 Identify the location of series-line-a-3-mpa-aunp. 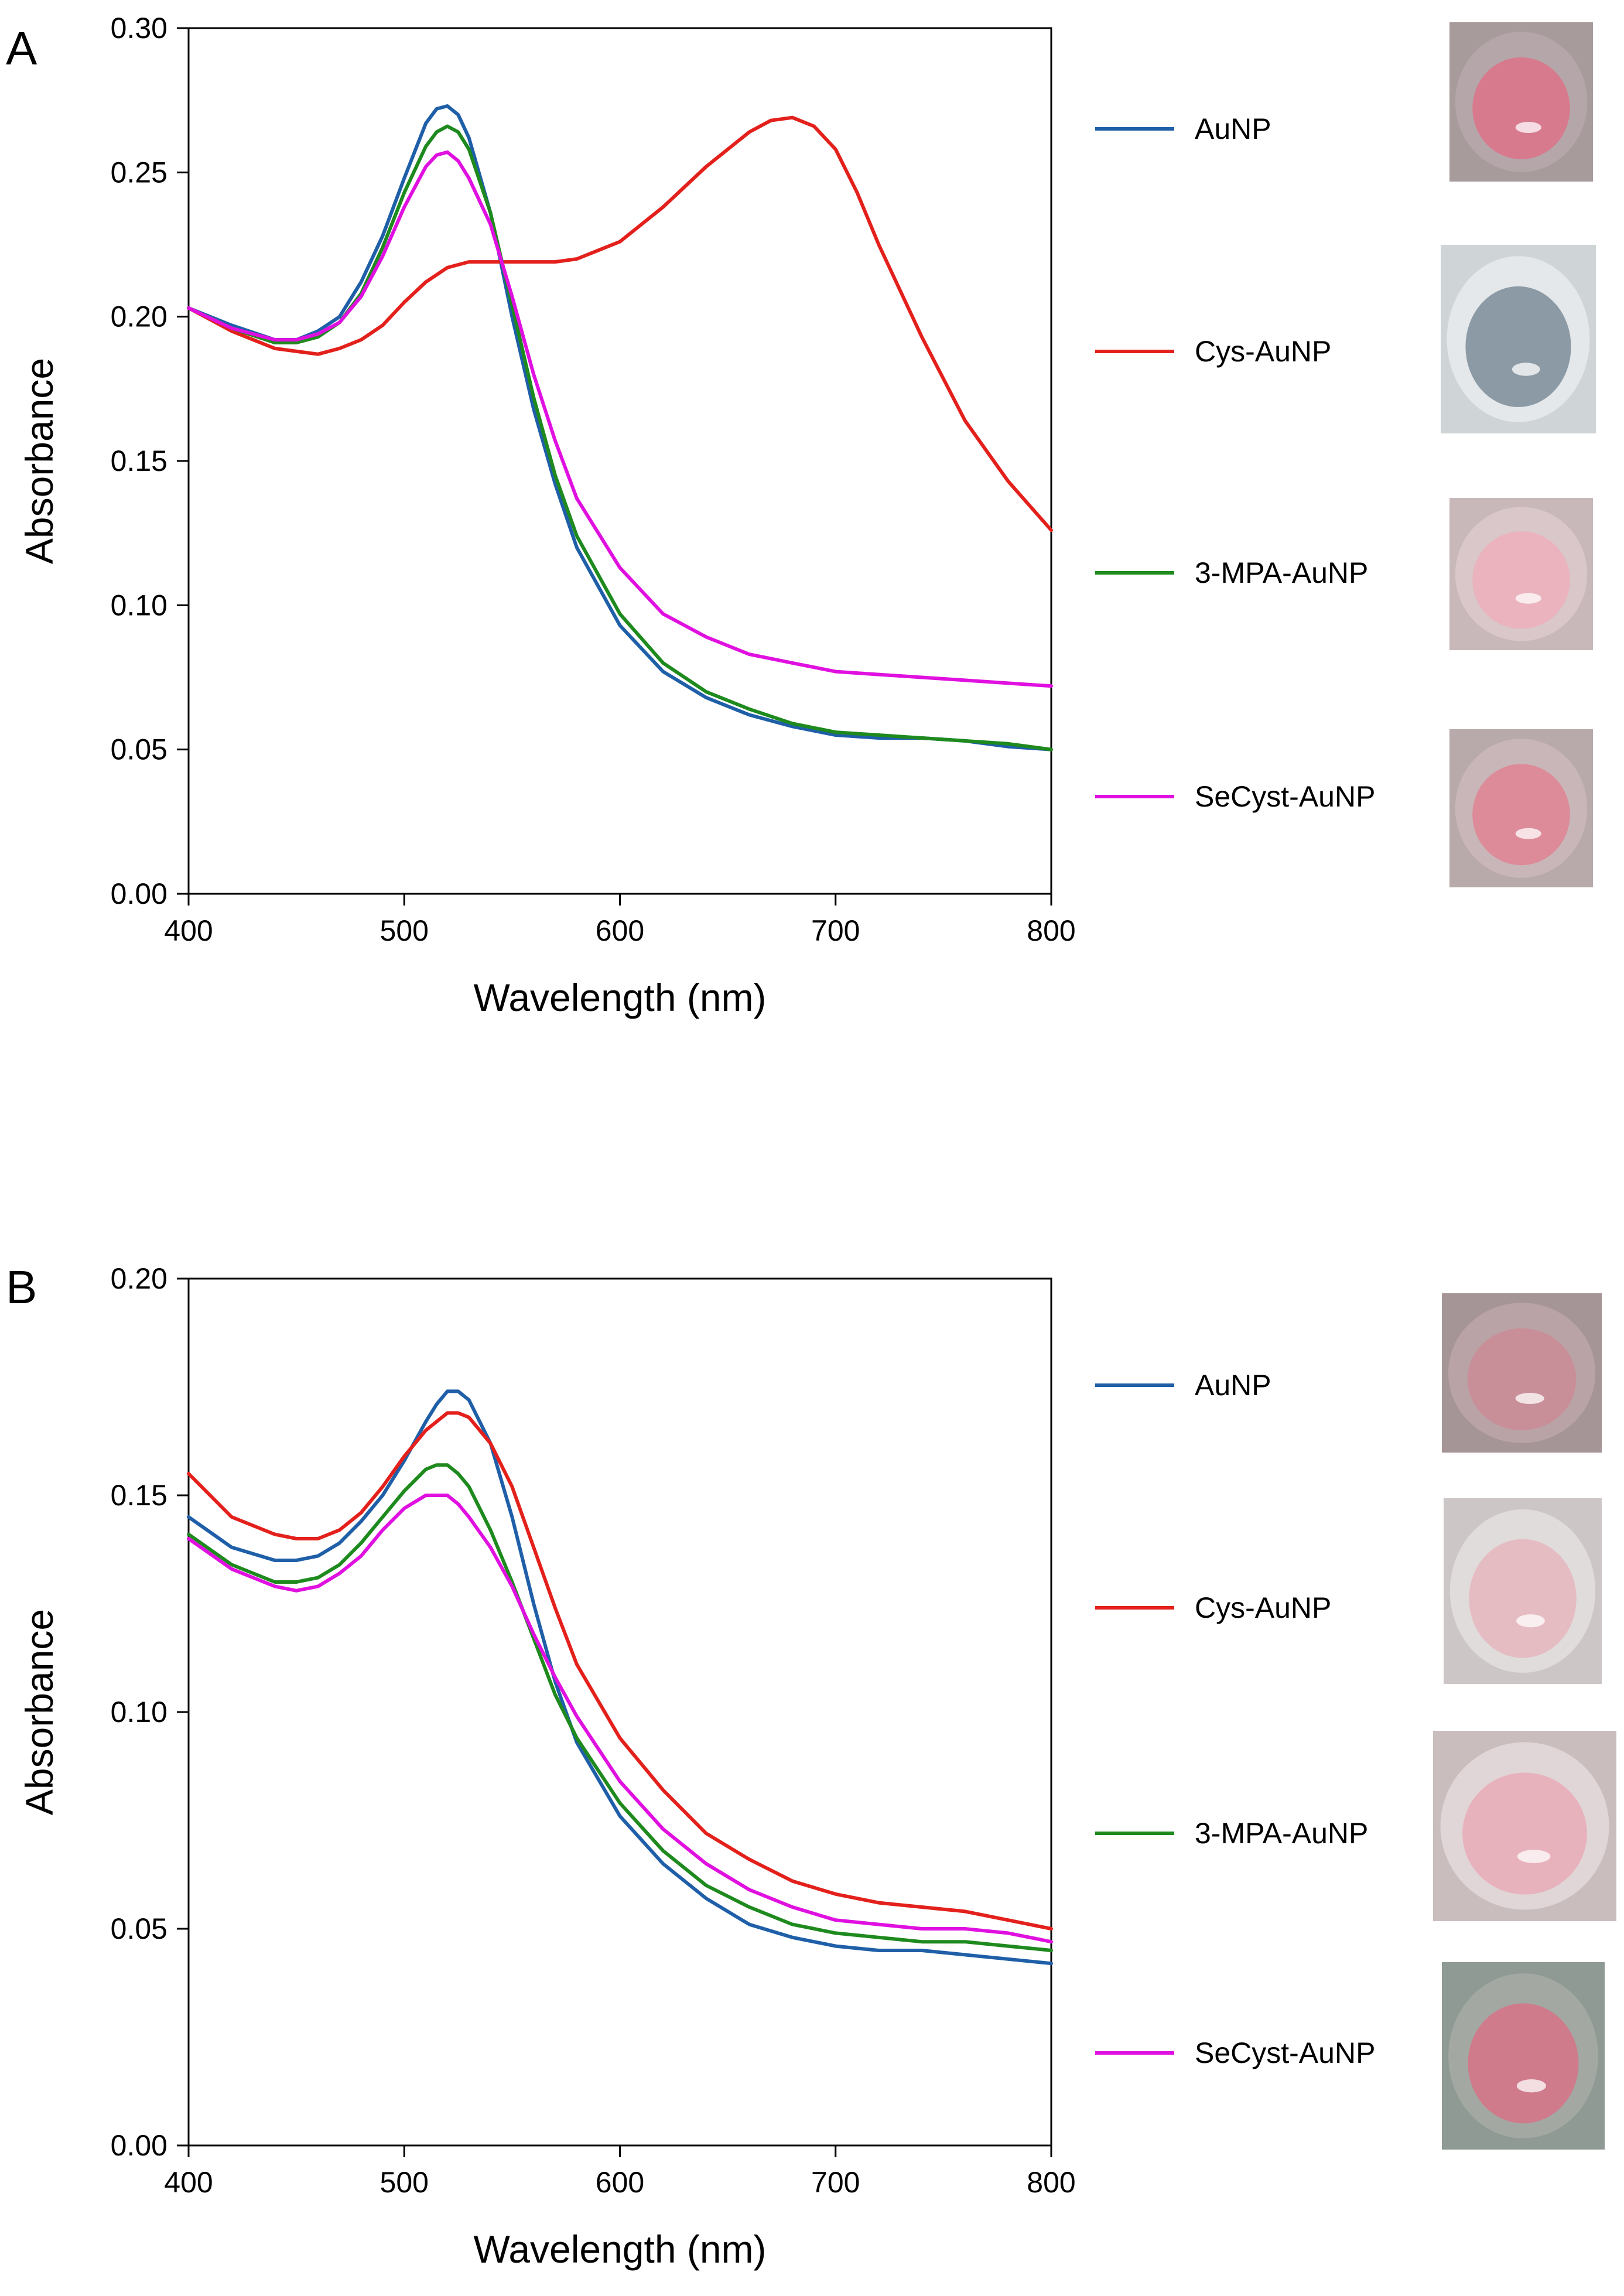
(620, 437).